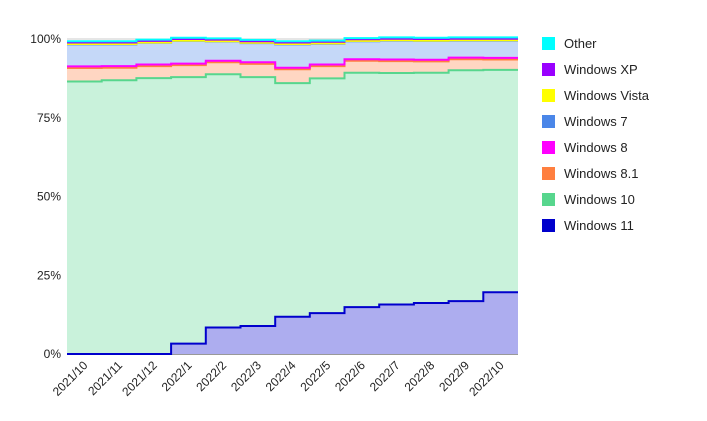  I want to click on legend-item-windows-10: Windows 10, so click(595, 199).